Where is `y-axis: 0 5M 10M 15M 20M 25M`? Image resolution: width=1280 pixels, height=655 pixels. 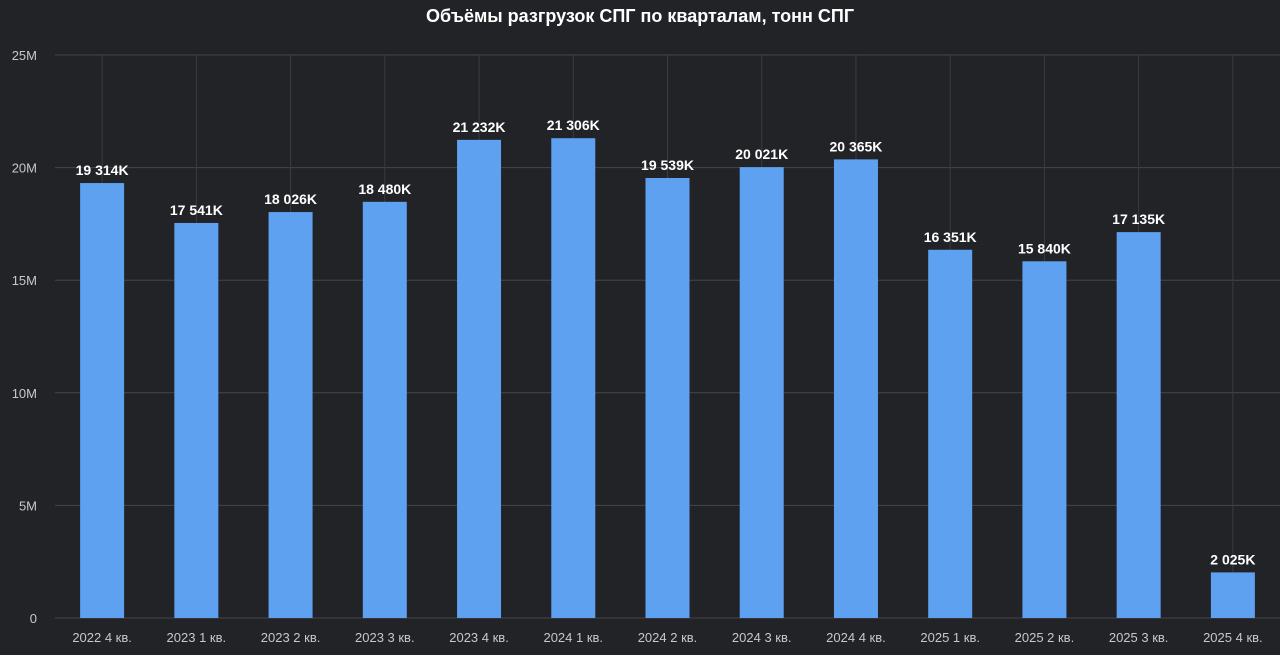 y-axis: 0 5M 10M 15M 20M 25M is located at coordinates (24, 337).